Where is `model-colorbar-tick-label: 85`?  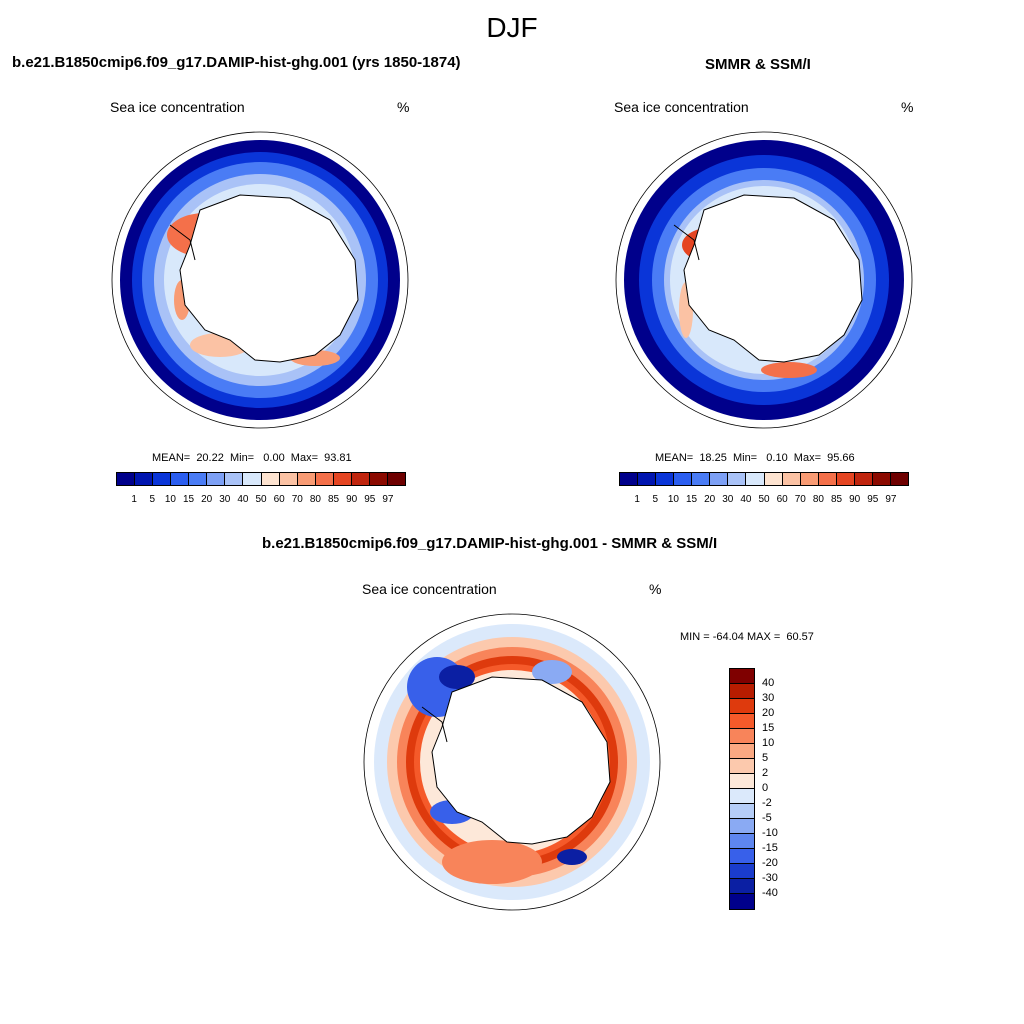 model-colorbar-tick-label: 85 is located at coordinates (333, 499).